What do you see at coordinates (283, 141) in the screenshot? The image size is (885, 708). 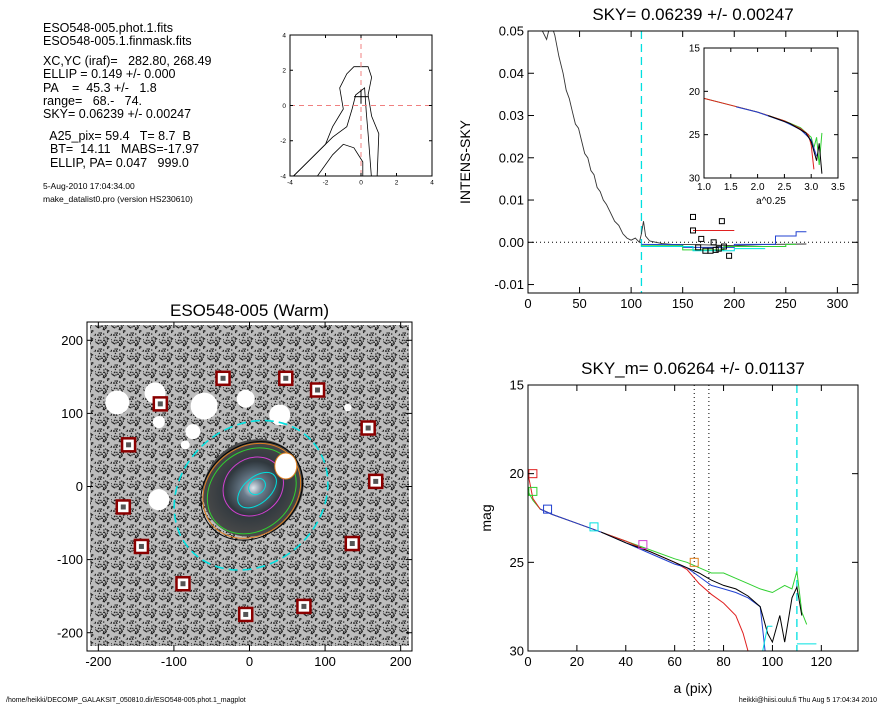 I see `center-y-tick-label: -2` at bounding box center [283, 141].